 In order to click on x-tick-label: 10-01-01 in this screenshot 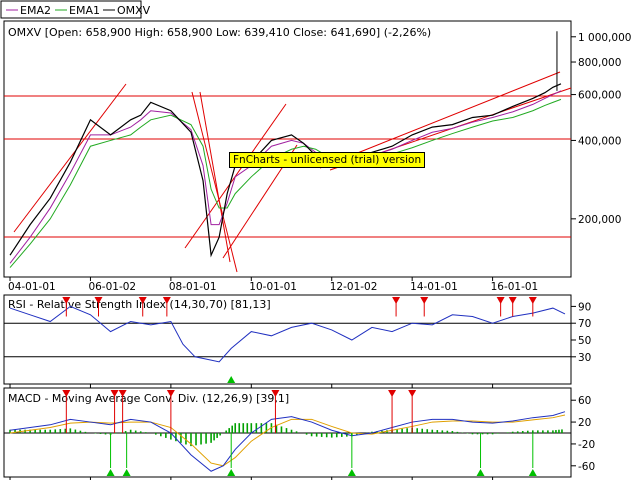, I will do `click(273, 287)`.